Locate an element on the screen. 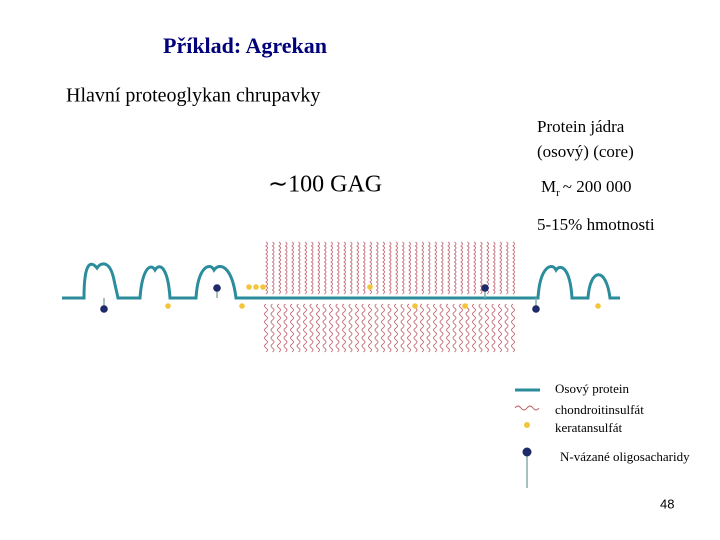  symbol: M is located at coordinates (548, 186).